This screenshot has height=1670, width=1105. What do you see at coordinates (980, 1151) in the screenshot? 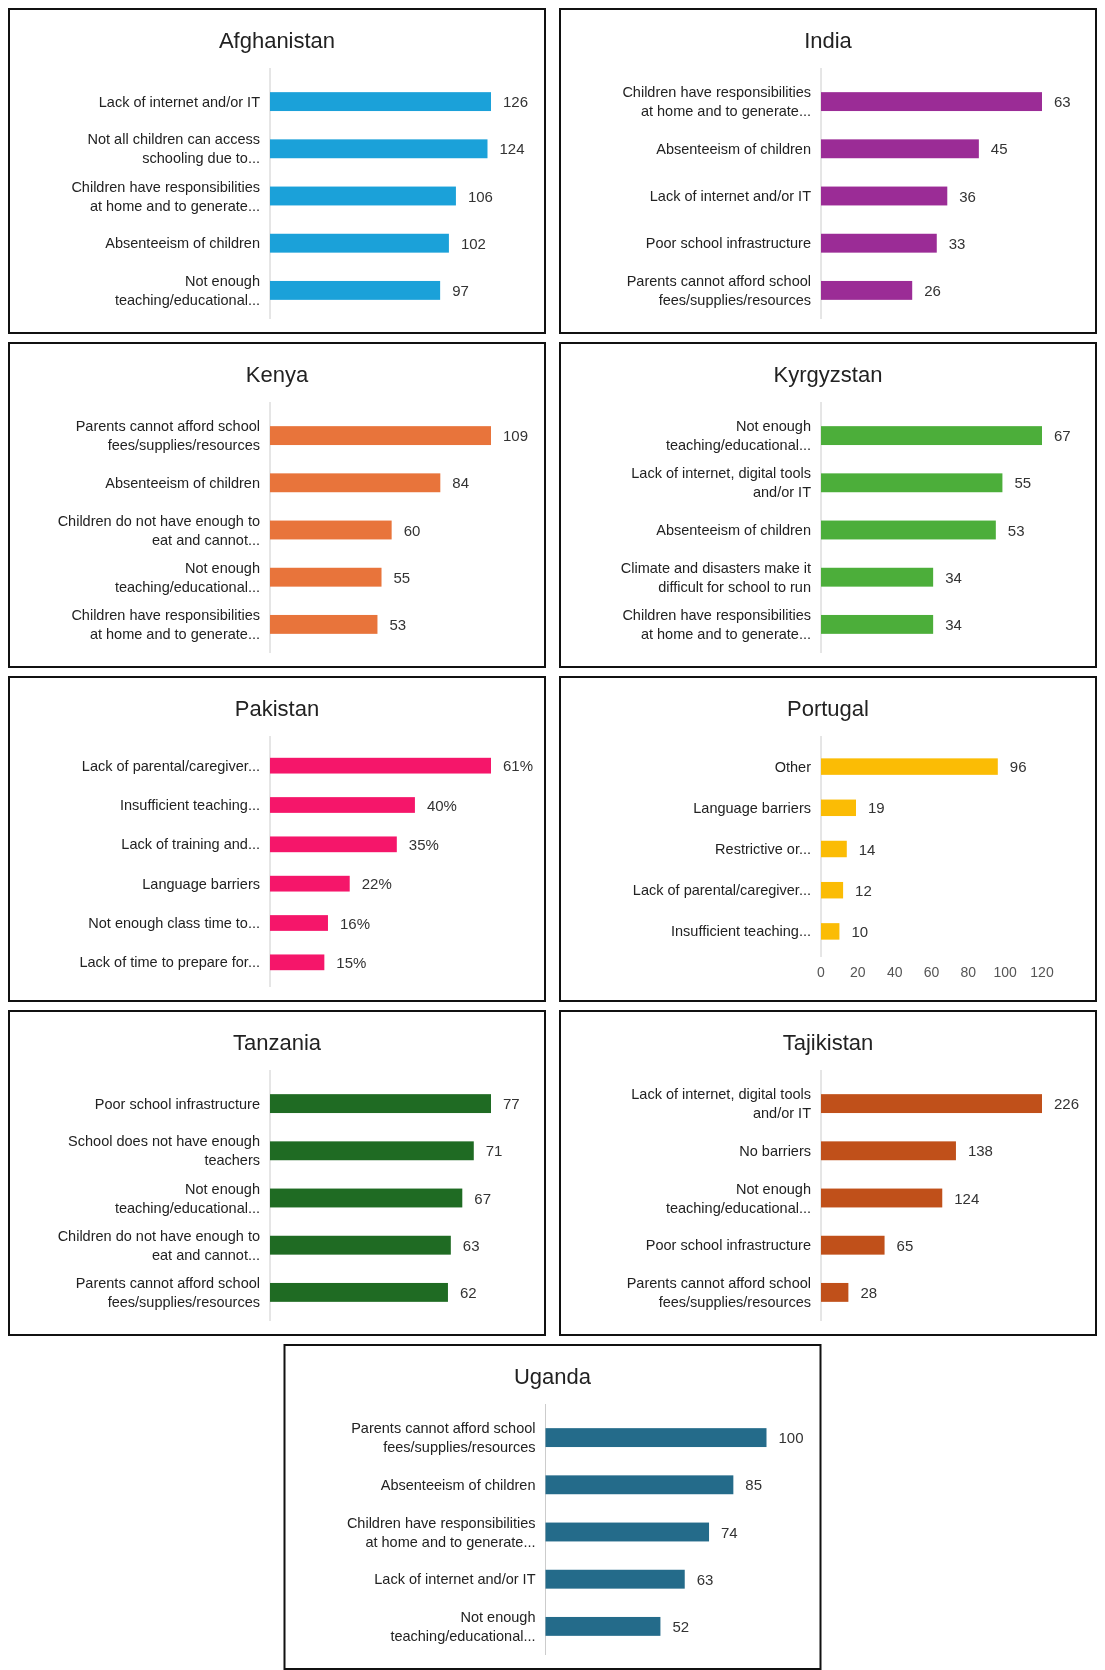
I see `data-label: 138` at bounding box center [980, 1151].